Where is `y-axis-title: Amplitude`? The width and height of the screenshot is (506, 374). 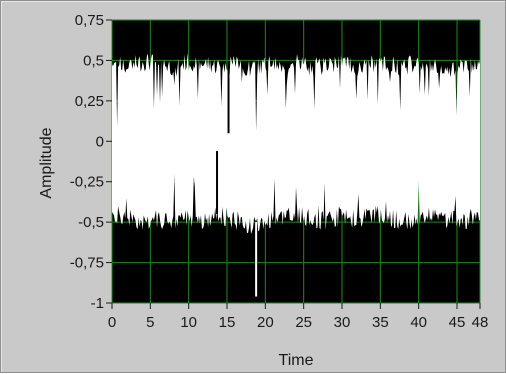
y-axis-title: Amplitude is located at coordinates (46, 162).